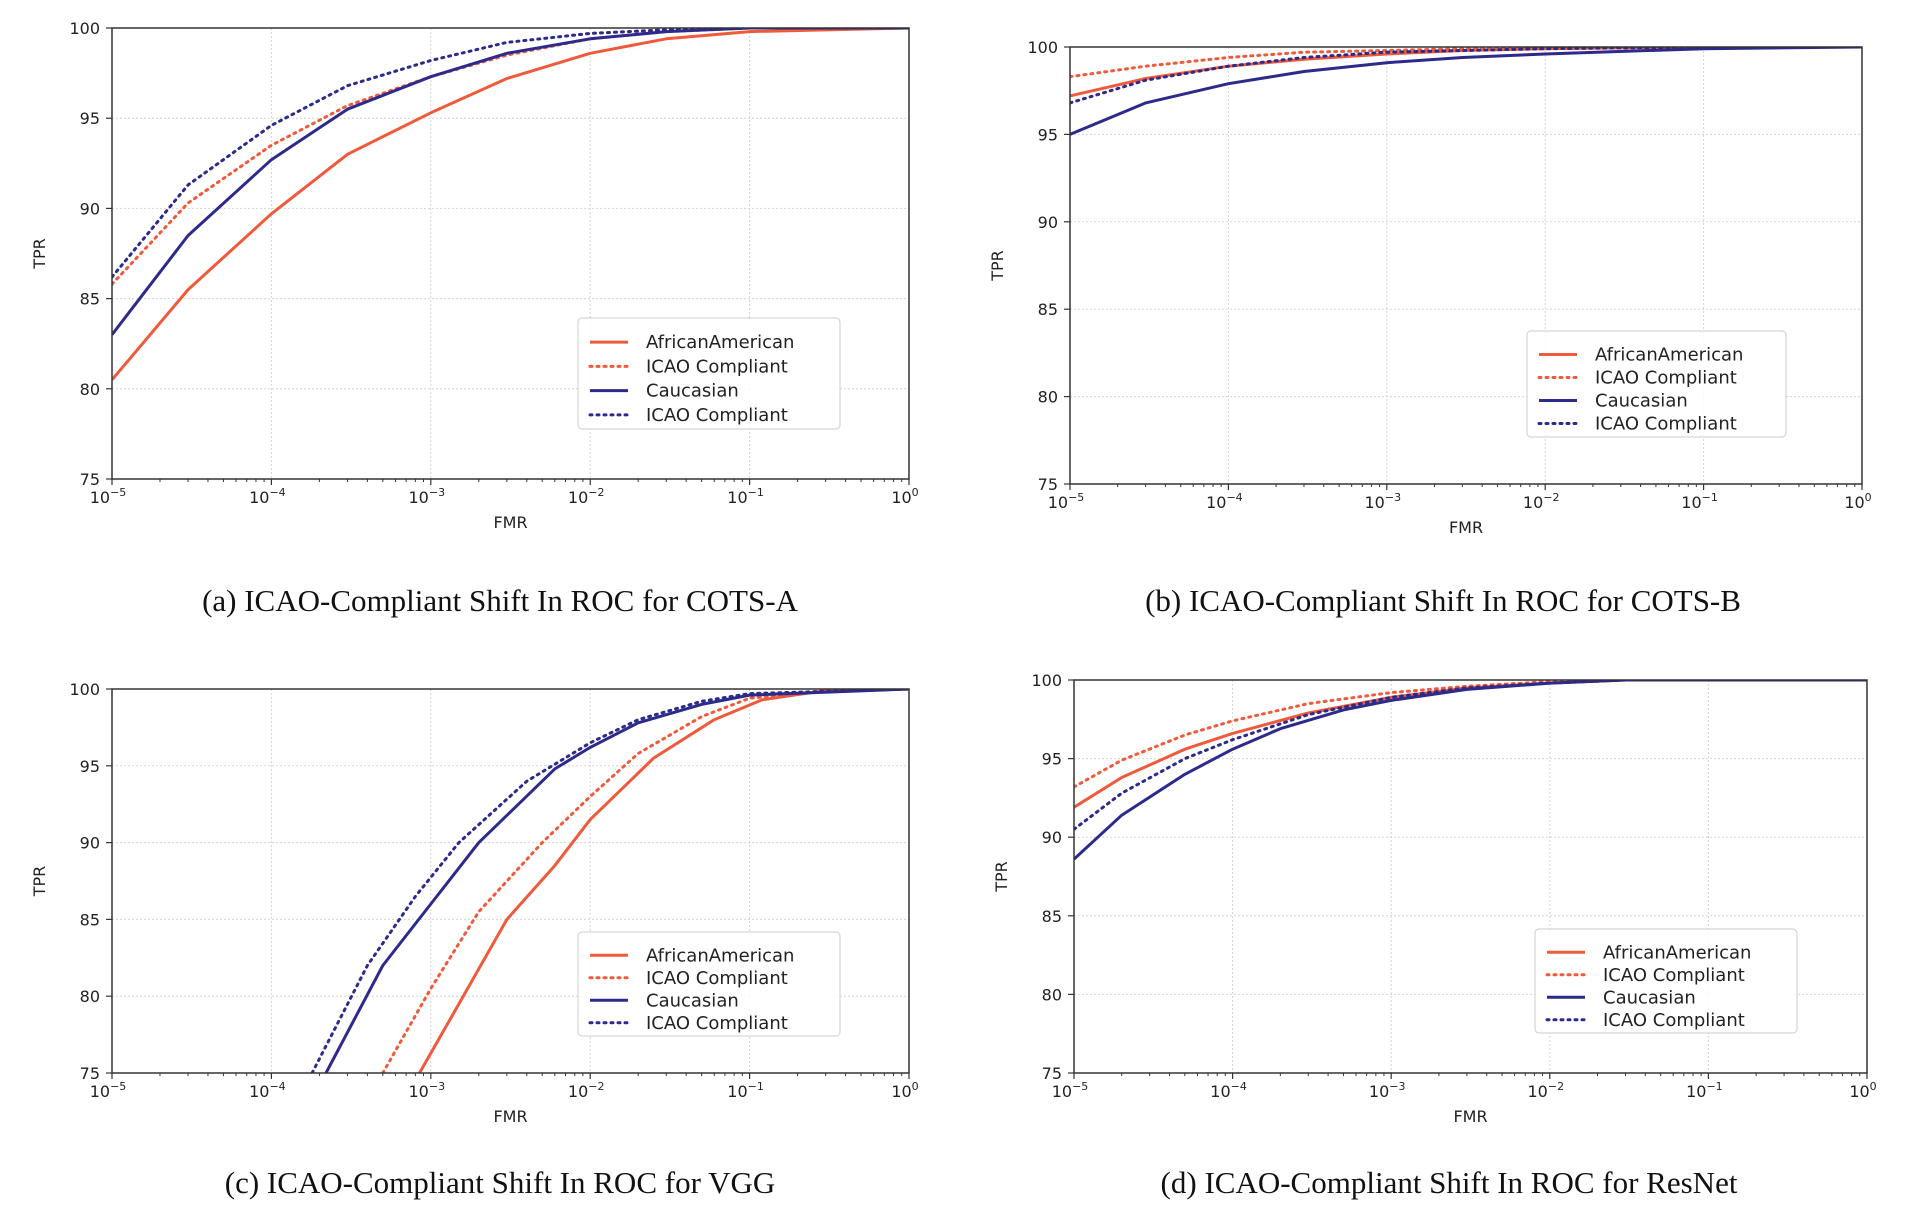 The image size is (1906, 1210). Describe the element at coordinates (500, 1182) in the screenshot. I see `caption-vgg: (c) ICAO-Compliant Shift In ROC for VGG` at that location.